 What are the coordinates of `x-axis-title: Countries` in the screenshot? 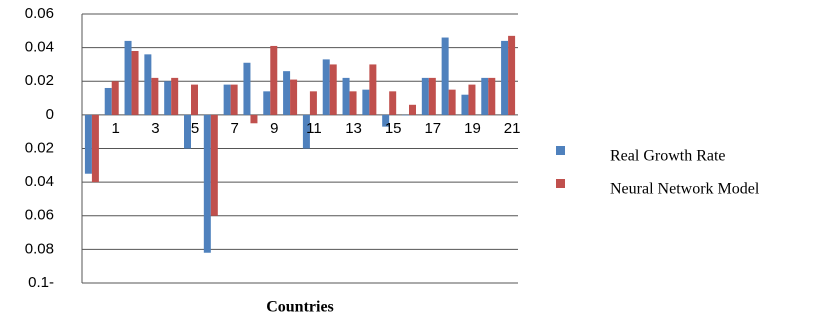 It's located at (300, 307).